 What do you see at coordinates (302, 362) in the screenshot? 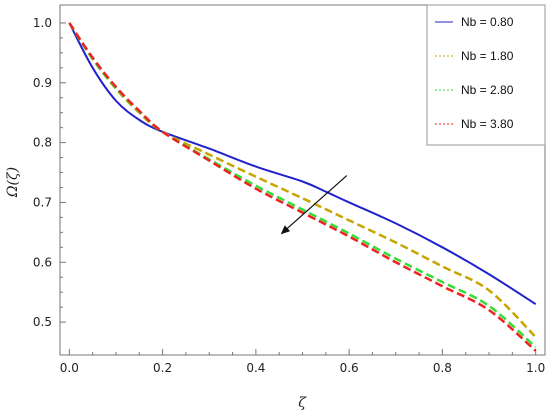
I see `x-axis-ticks: 0.0 0.2 0.4 0.6 0.8 1.0` at bounding box center [302, 362].